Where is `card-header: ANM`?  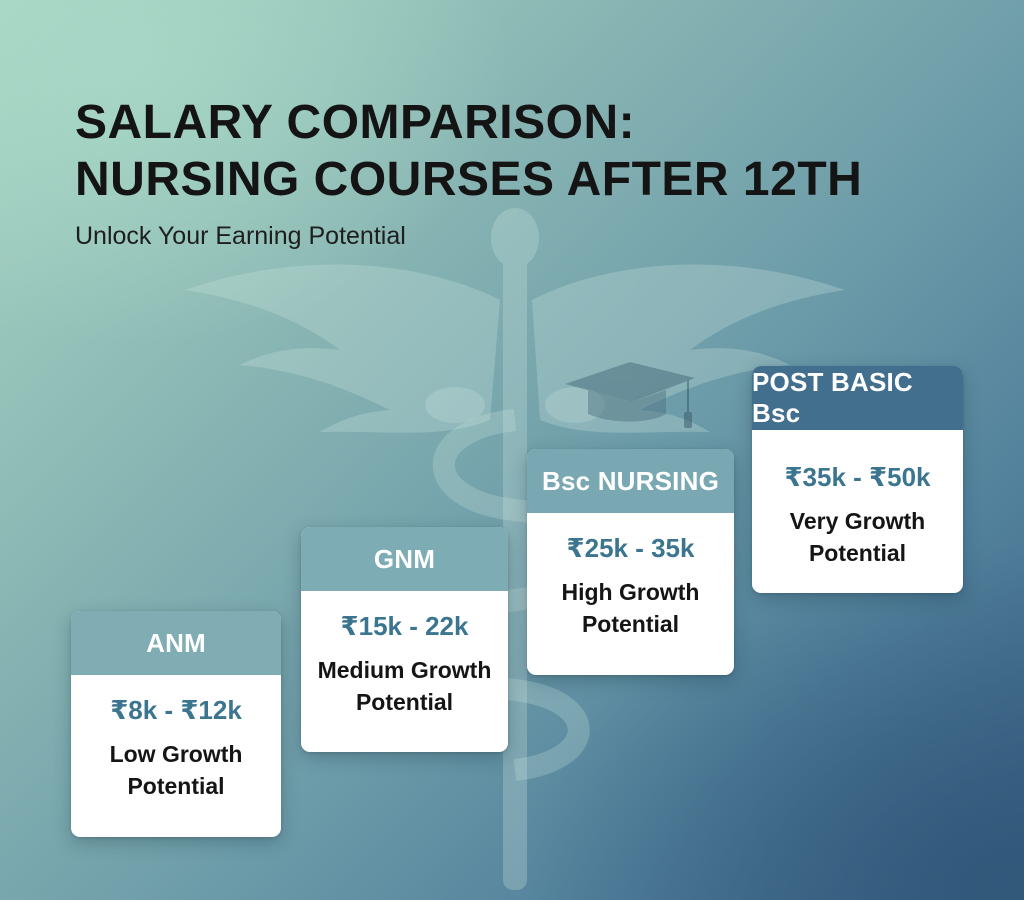 card-header: ANM is located at coordinates (176, 643).